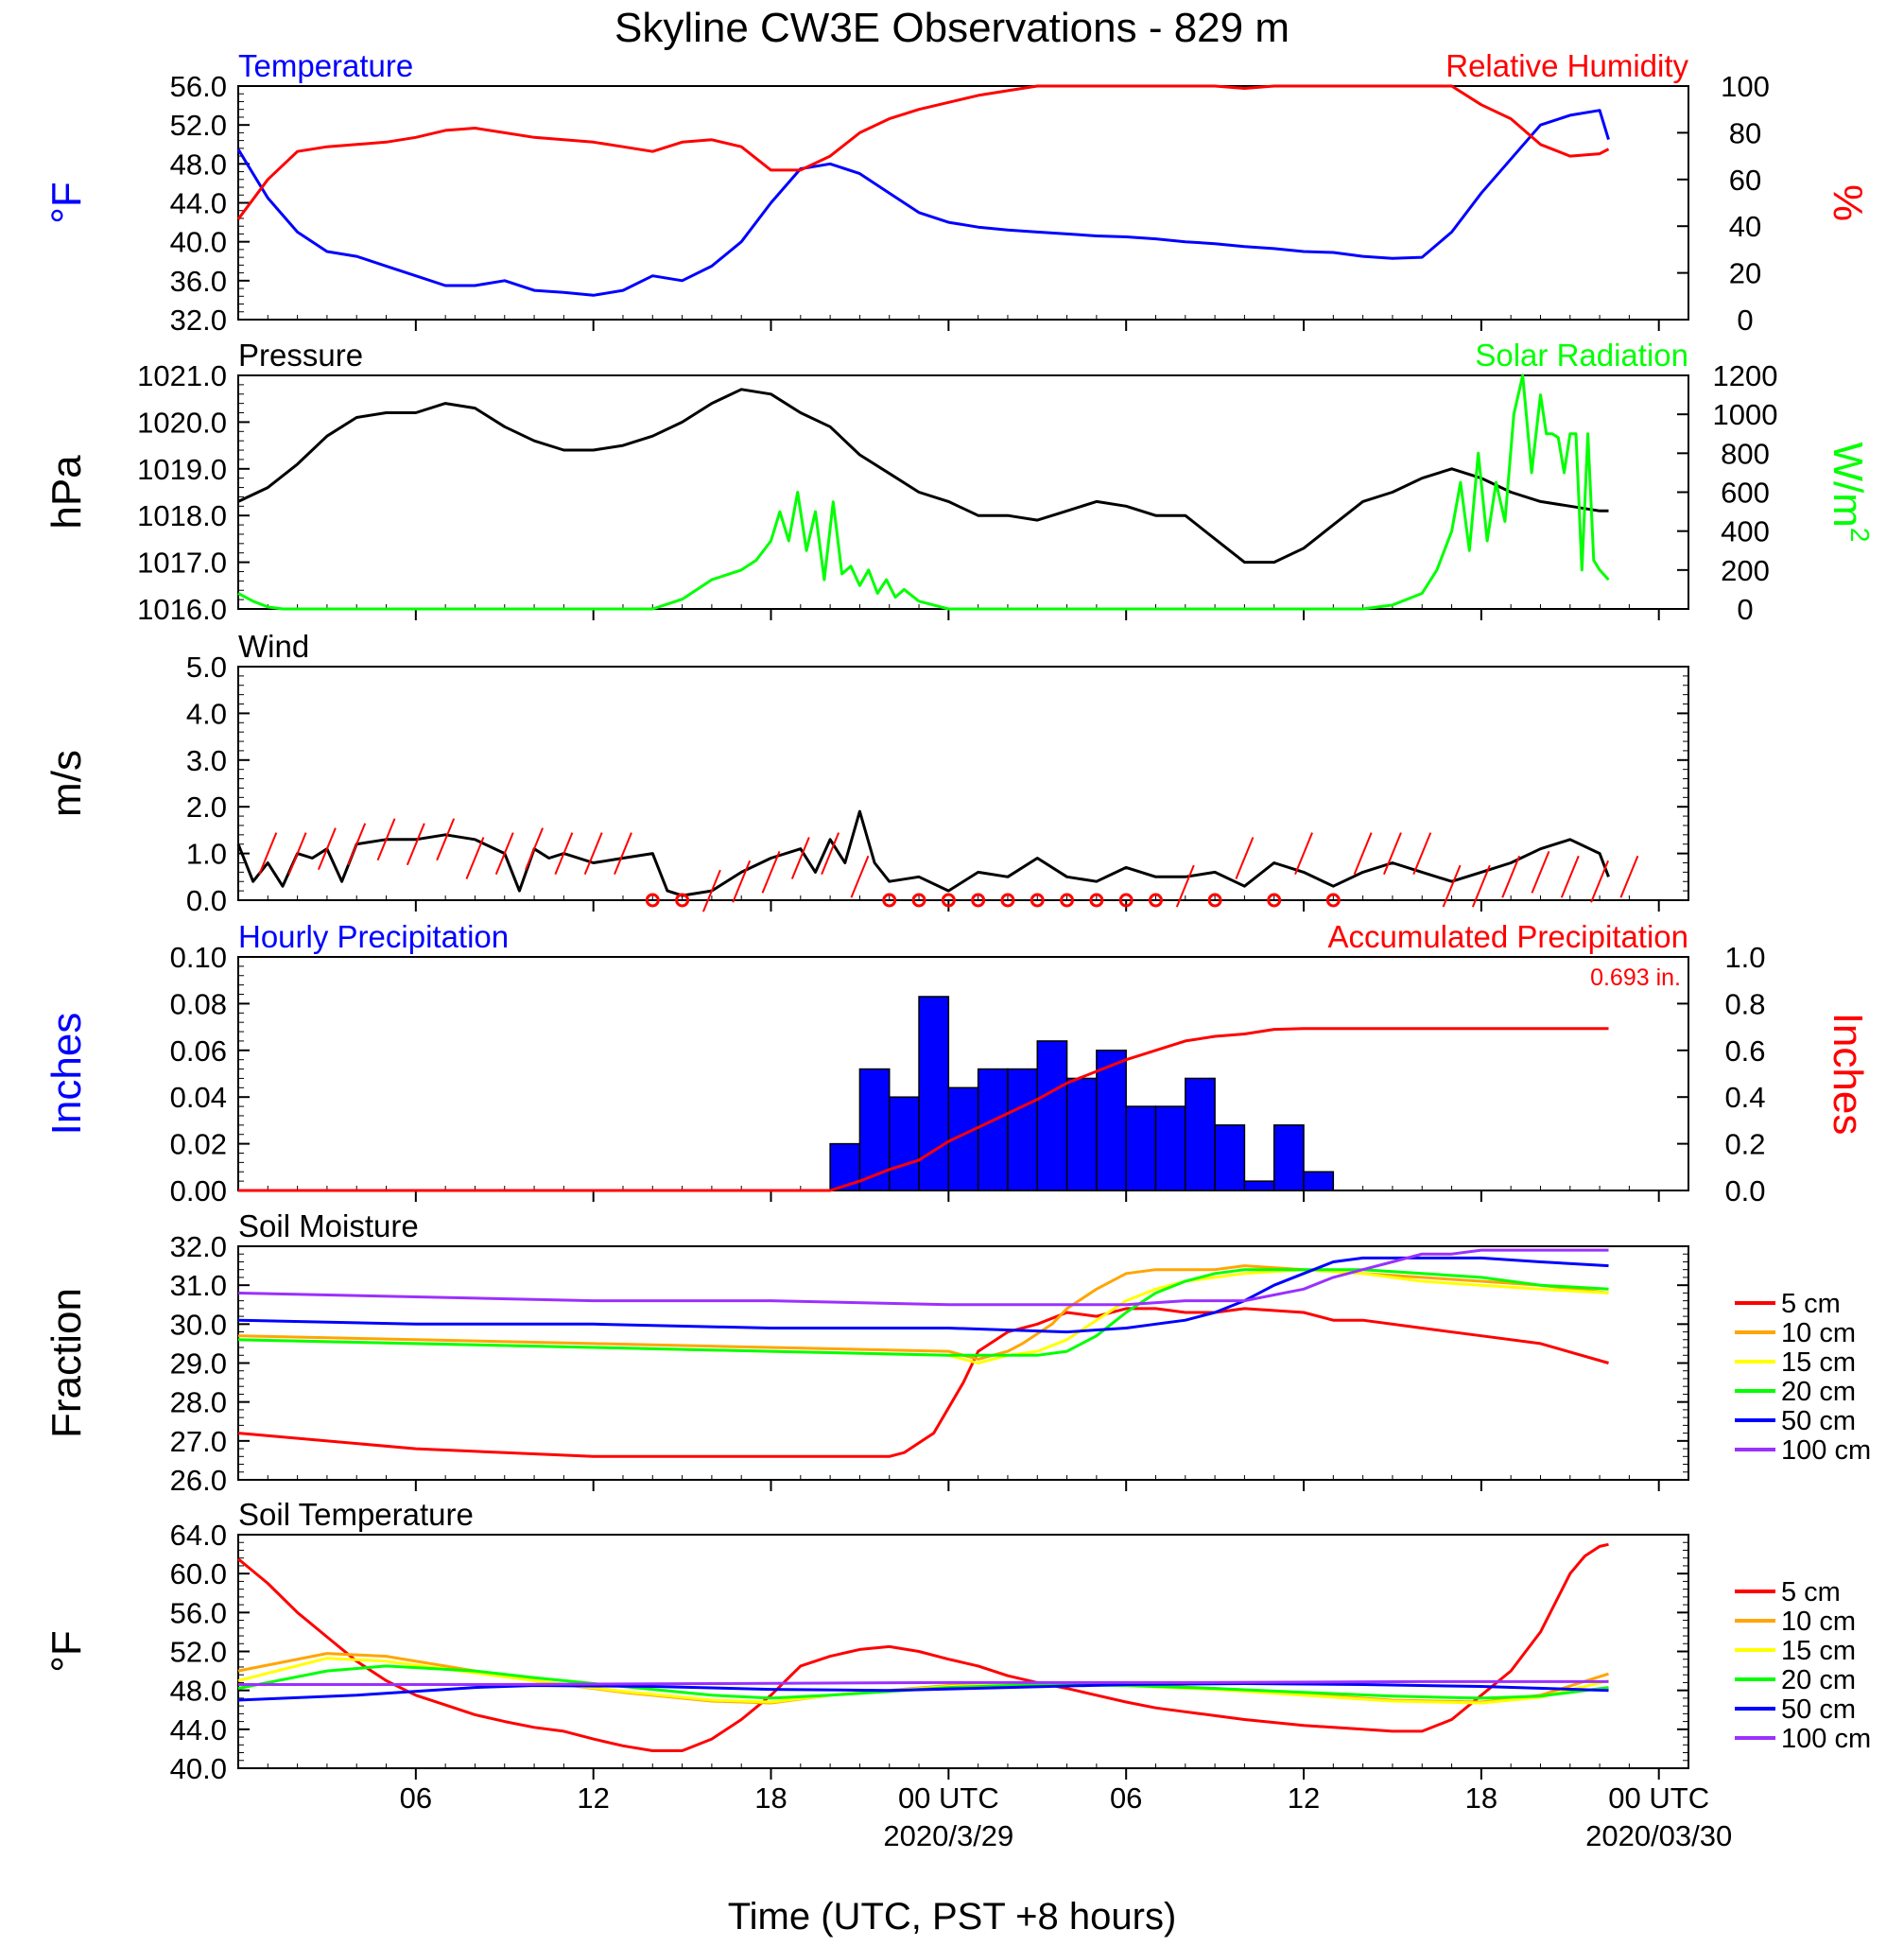 The height and width of the screenshot is (1946, 1904). Describe the element at coordinates (1745, 1051) in the screenshot. I see `y2-tick-label: 0.6` at that location.